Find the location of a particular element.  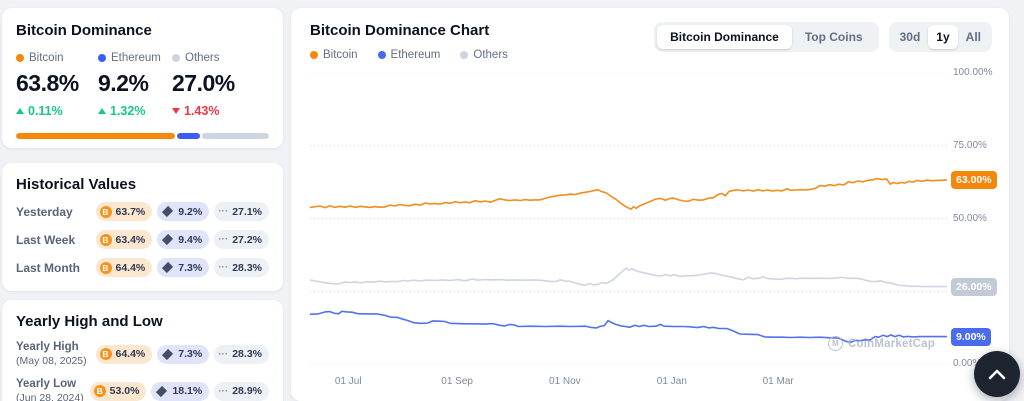

row-pills: B 63.4% 9.4% ··· 27.2% is located at coordinates (182, 239).